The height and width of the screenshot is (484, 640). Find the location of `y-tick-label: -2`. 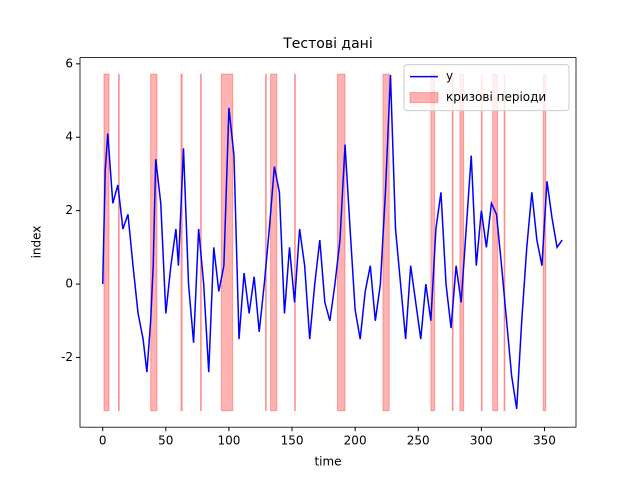

y-tick-label: -2 is located at coordinates (67, 357).